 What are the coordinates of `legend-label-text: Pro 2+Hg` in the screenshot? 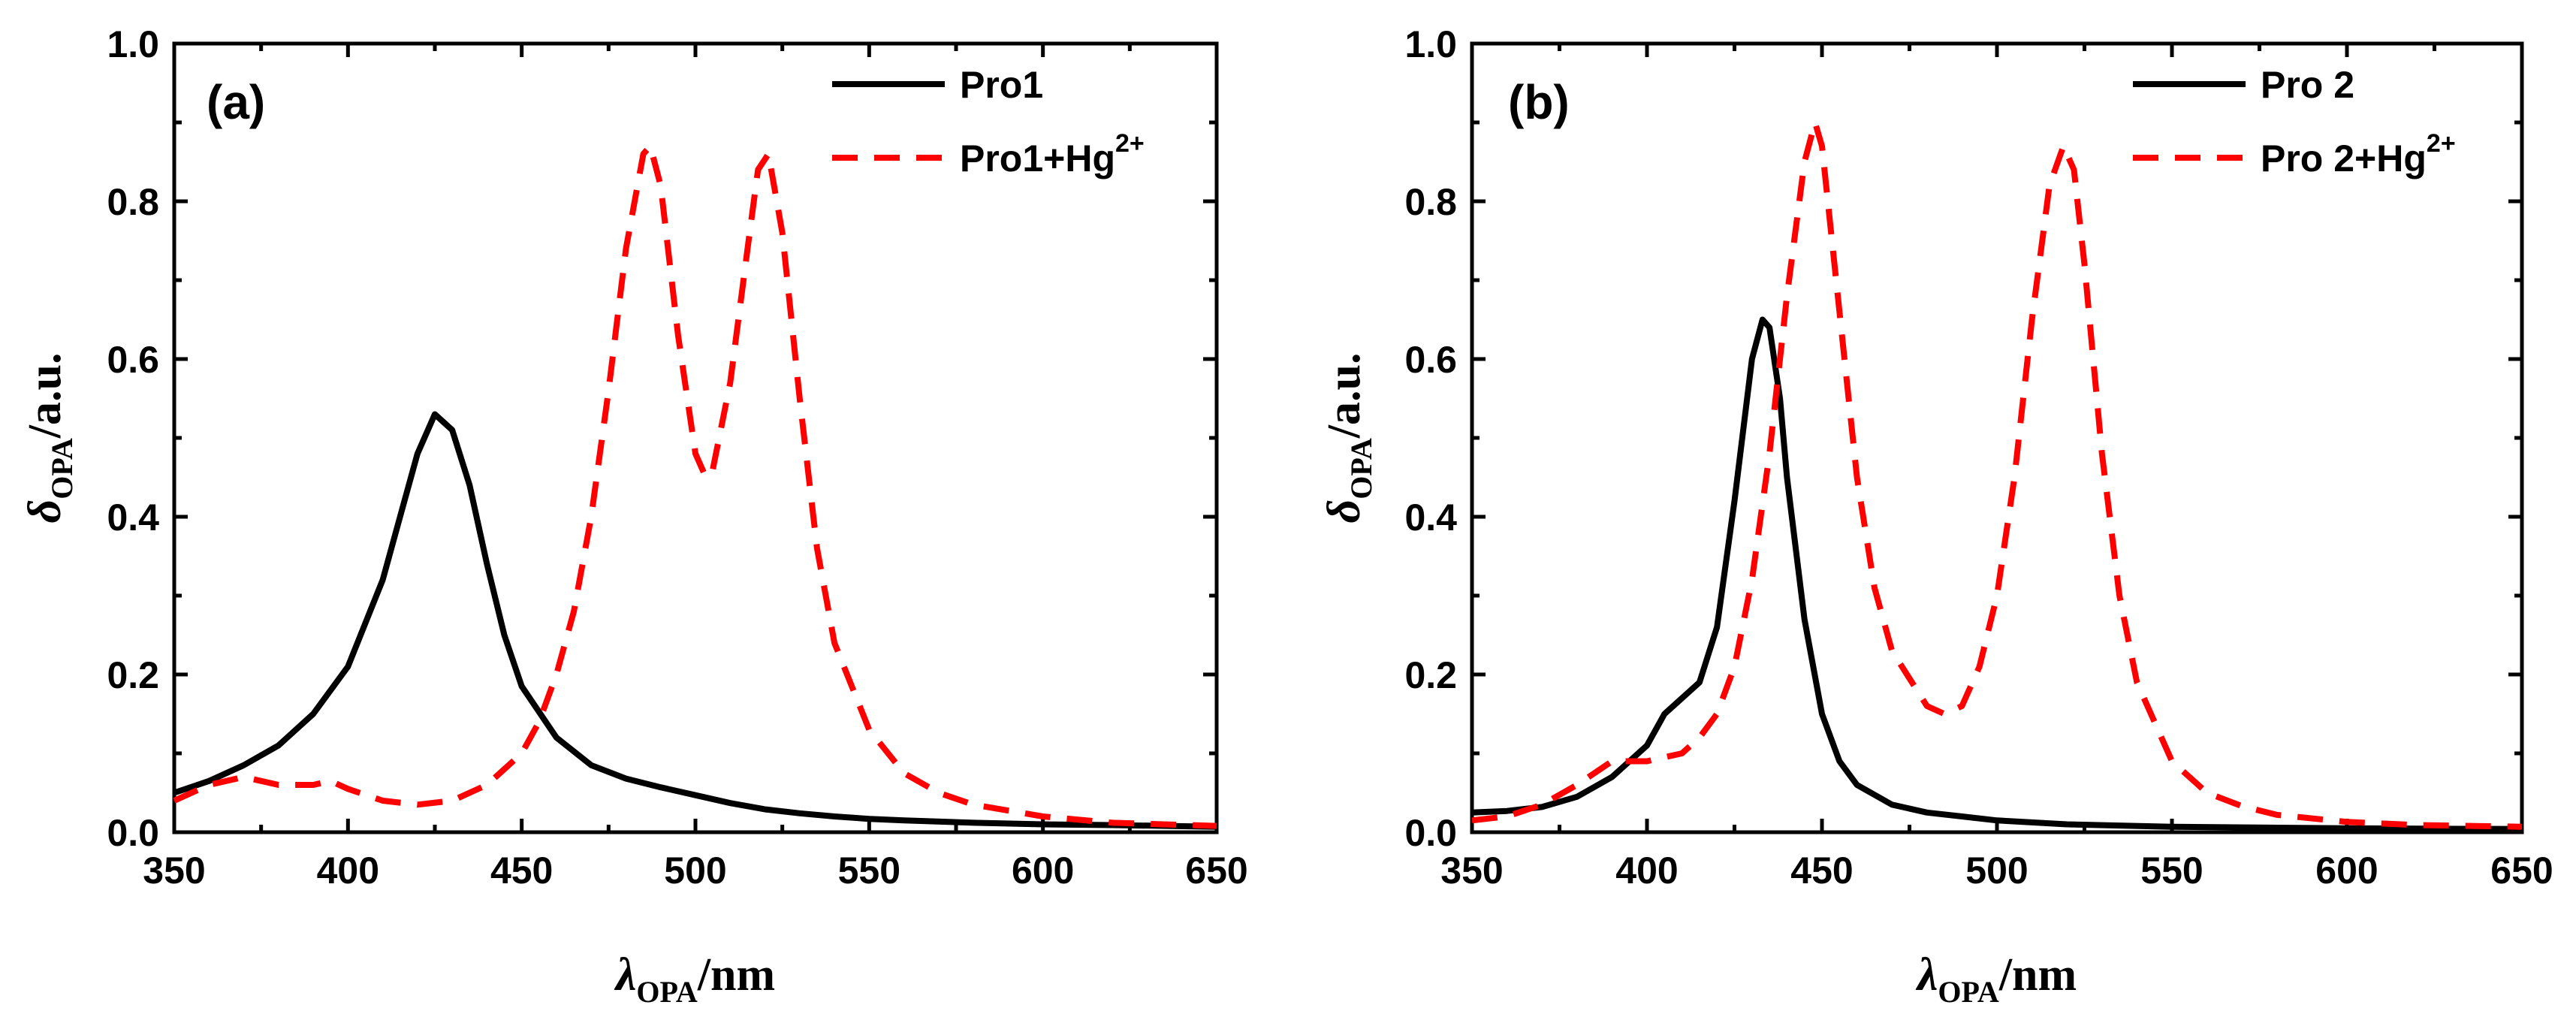 It's located at (2344, 158).